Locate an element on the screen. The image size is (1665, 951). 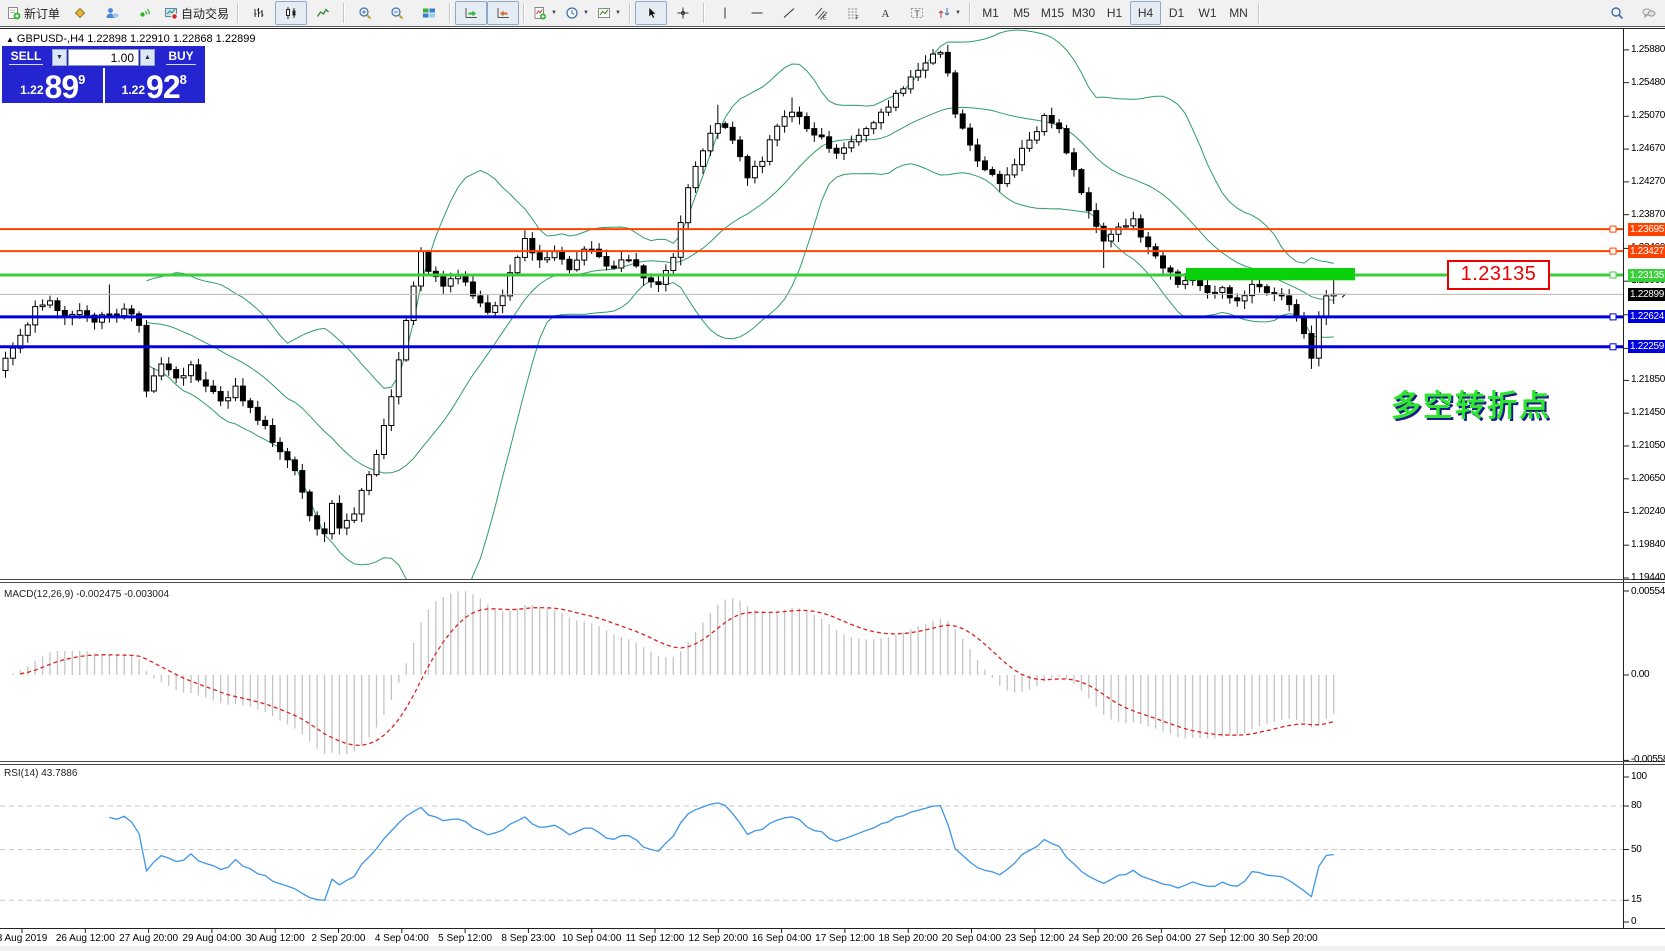
chart-shift-button is located at coordinates (503, 13).